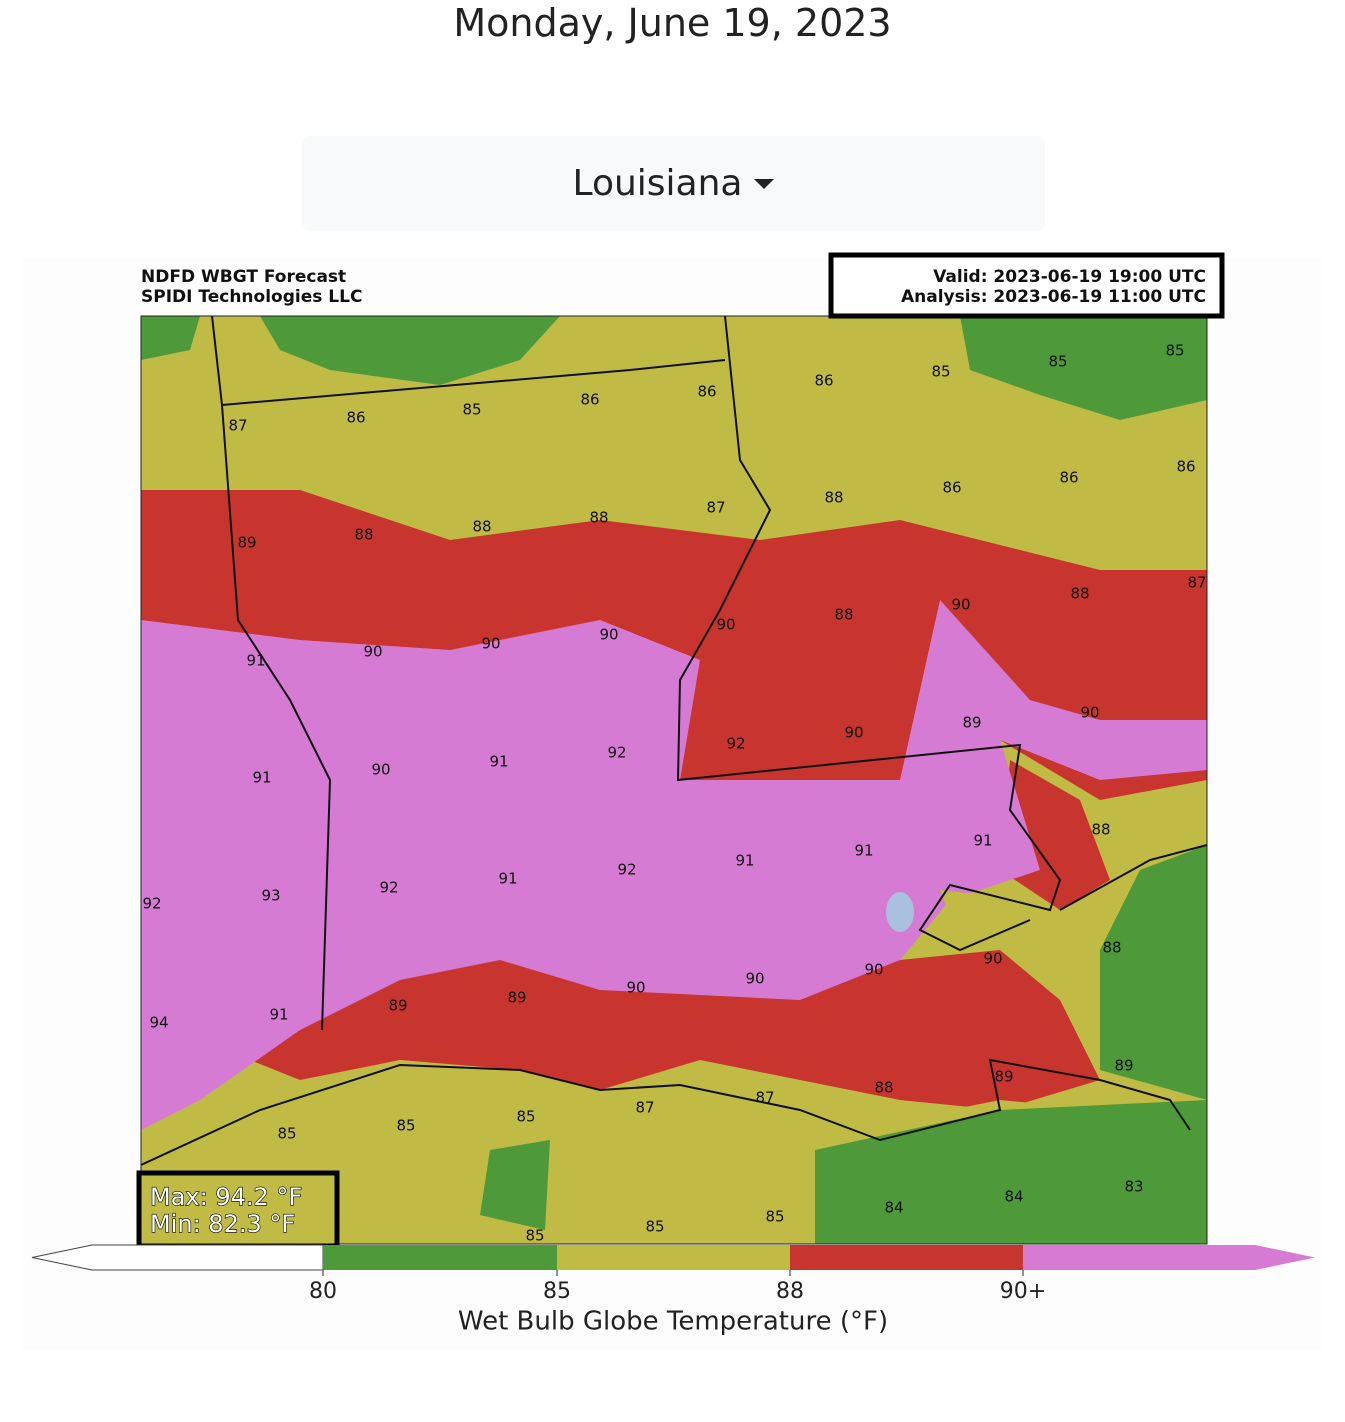 This screenshot has height=1422, width=1345. Describe the element at coordinates (672, 23) in the screenshot. I see `date-heading: Monday, June 19, 2023` at that location.